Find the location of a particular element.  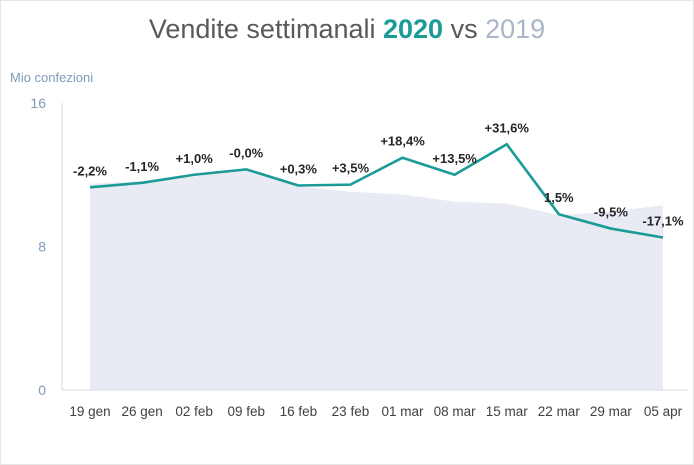

x-tick-label: 08 mar is located at coordinates (455, 411).